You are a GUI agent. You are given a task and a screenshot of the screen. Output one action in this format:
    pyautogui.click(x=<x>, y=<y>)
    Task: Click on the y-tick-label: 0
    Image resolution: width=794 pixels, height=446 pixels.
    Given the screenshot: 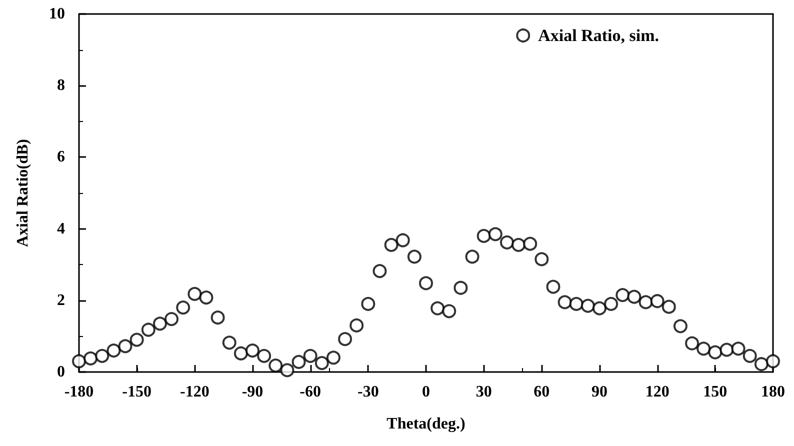 What is the action you would take?
    pyautogui.click(x=61, y=372)
    